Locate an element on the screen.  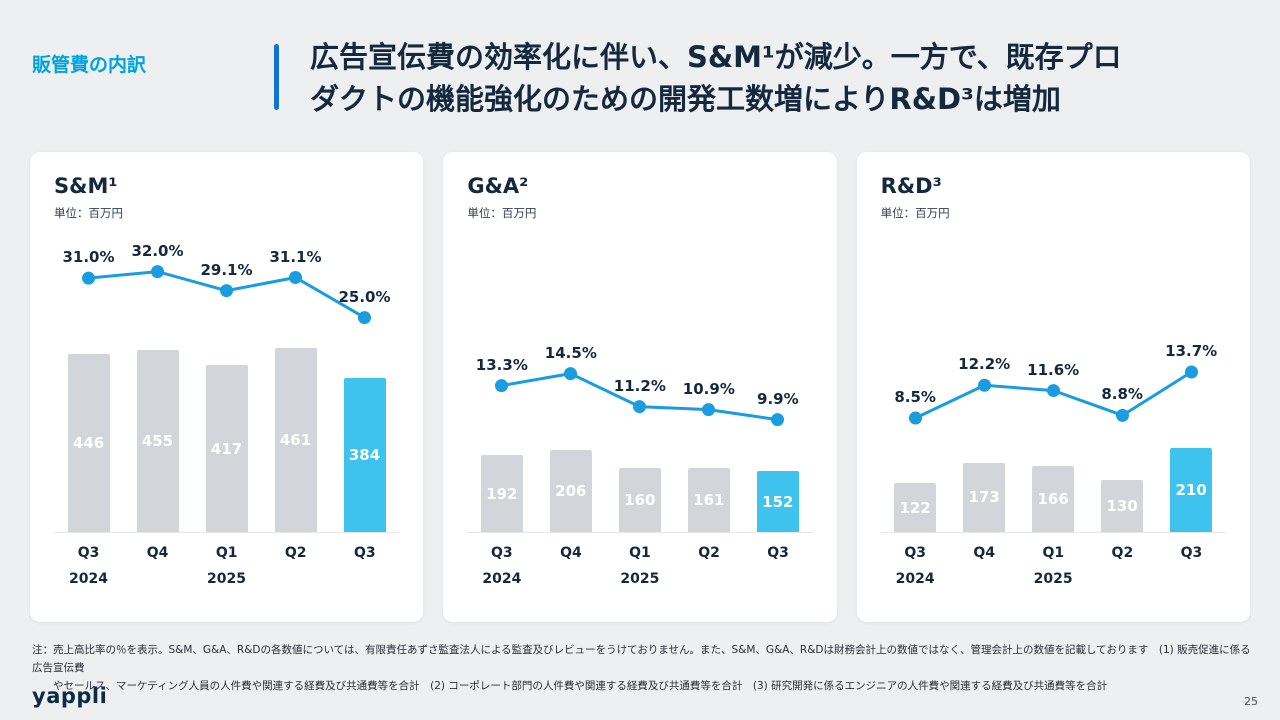
pct-label: 32.0% is located at coordinates (157, 250).